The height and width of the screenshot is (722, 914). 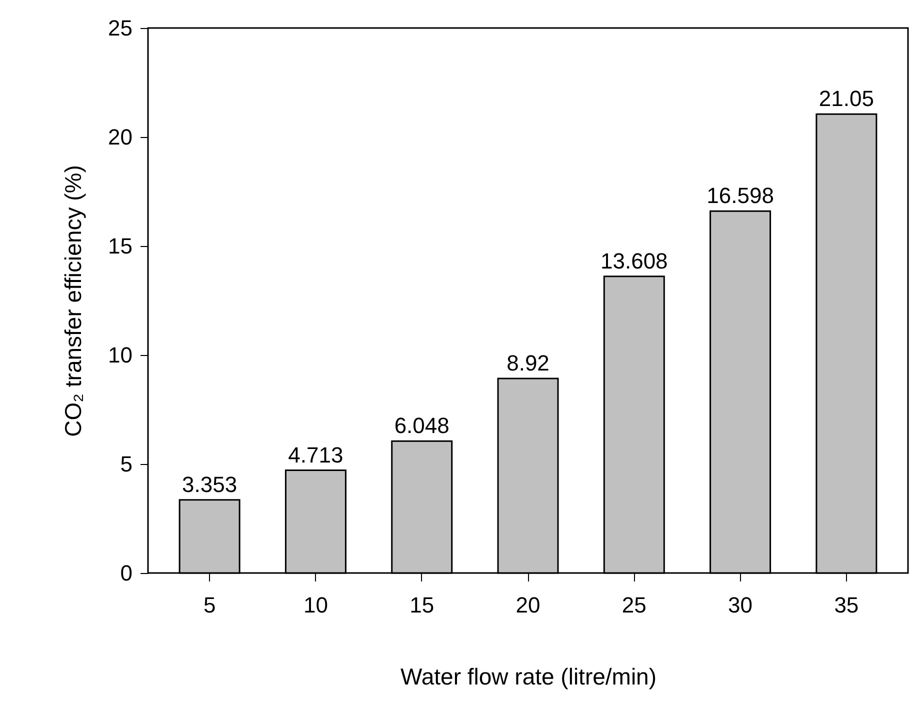 What do you see at coordinates (634, 605) in the screenshot?
I see `x-tick-label: 25` at bounding box center [634, 605].